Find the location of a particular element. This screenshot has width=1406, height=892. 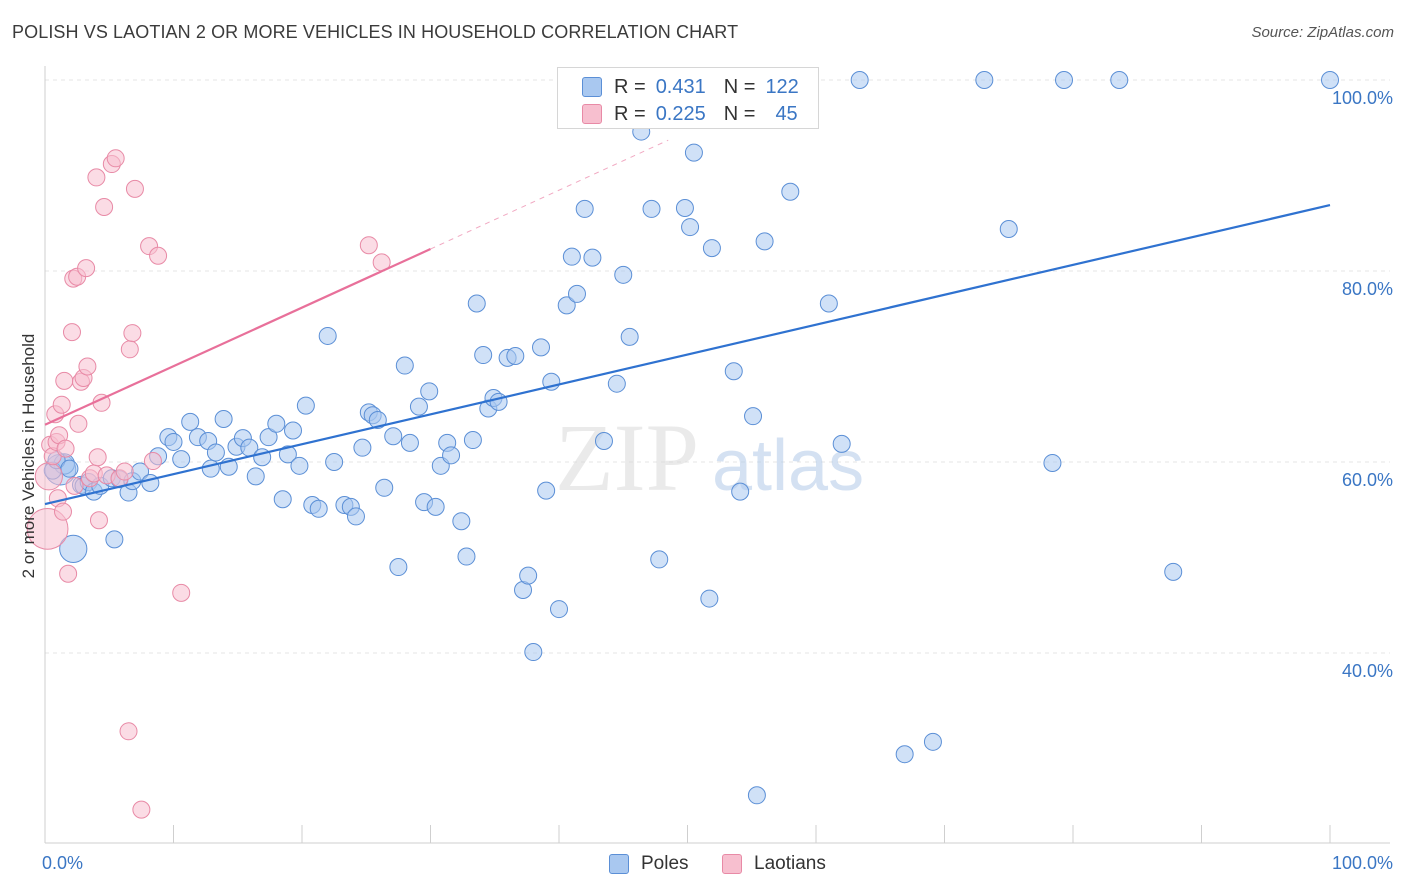

stats-legend: R = 0.431 N = 122 R = 0.225 N = 45 is located at coordinates (688, 98).